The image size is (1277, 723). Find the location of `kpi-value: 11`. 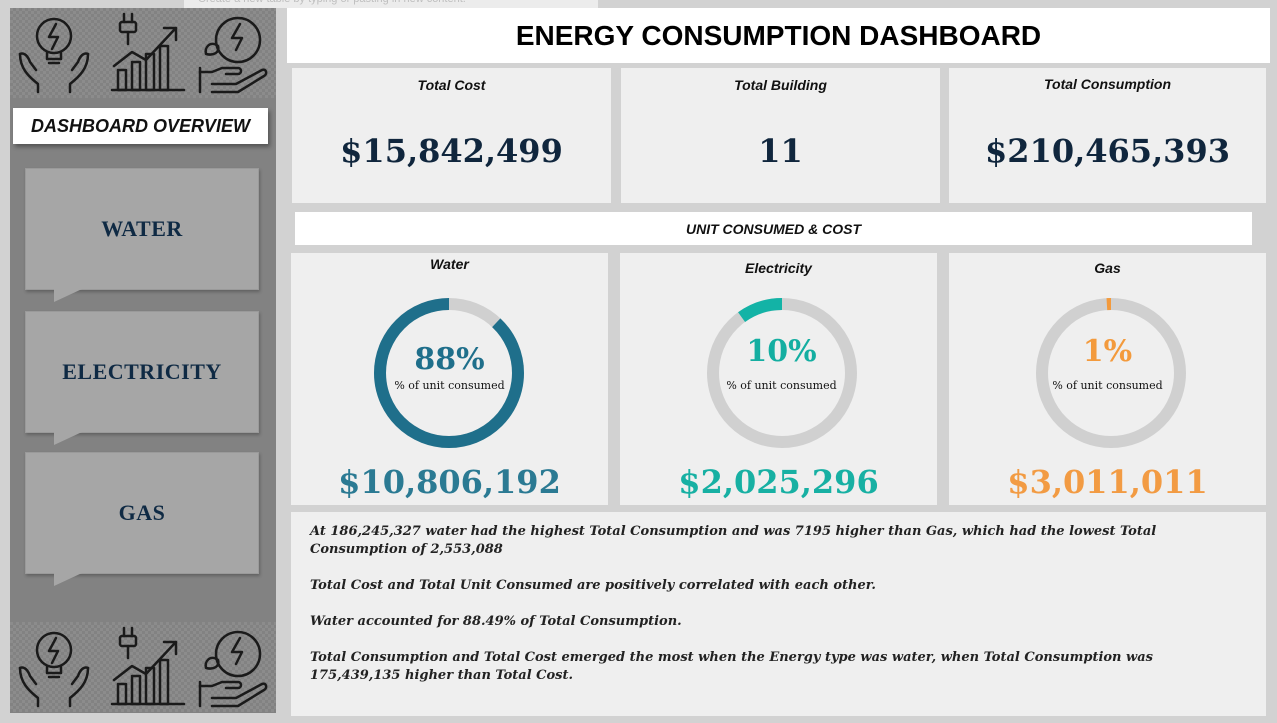

kpi-value: 11 is located at coordinates (780, 151).